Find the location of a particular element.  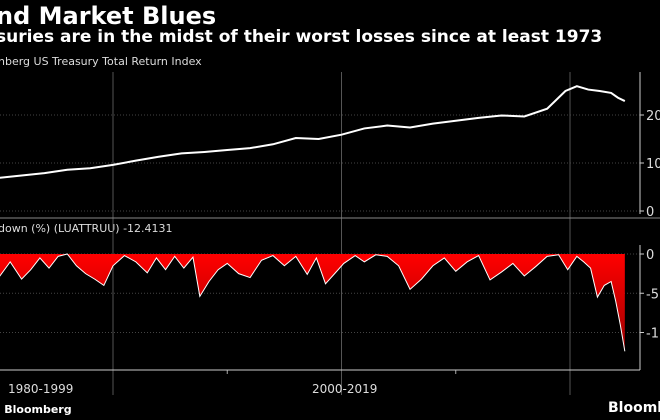

bloomberg-logo: Bloomb is located at coordinates (634, 408).